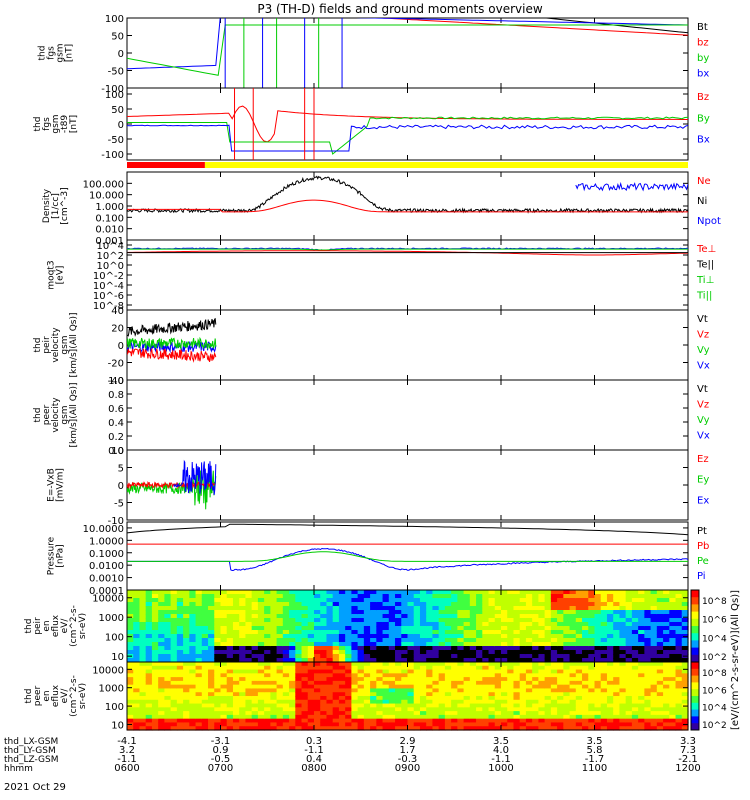 The image size is (750, 800). I want to click on panel-3-ytick-label: 10.000, so click(106, 196).